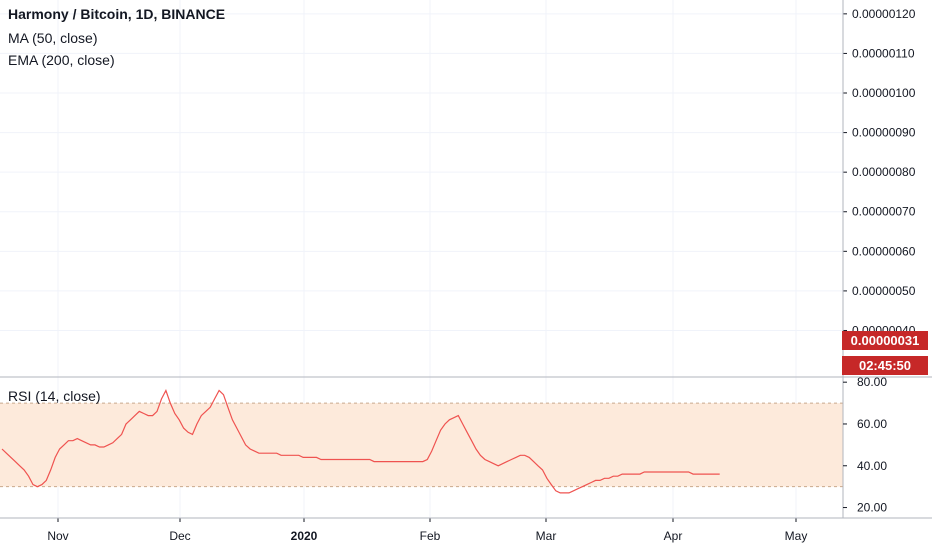 The image size is (932, 550). I want to click on time-tick-label: Dec, so click(179, 536).